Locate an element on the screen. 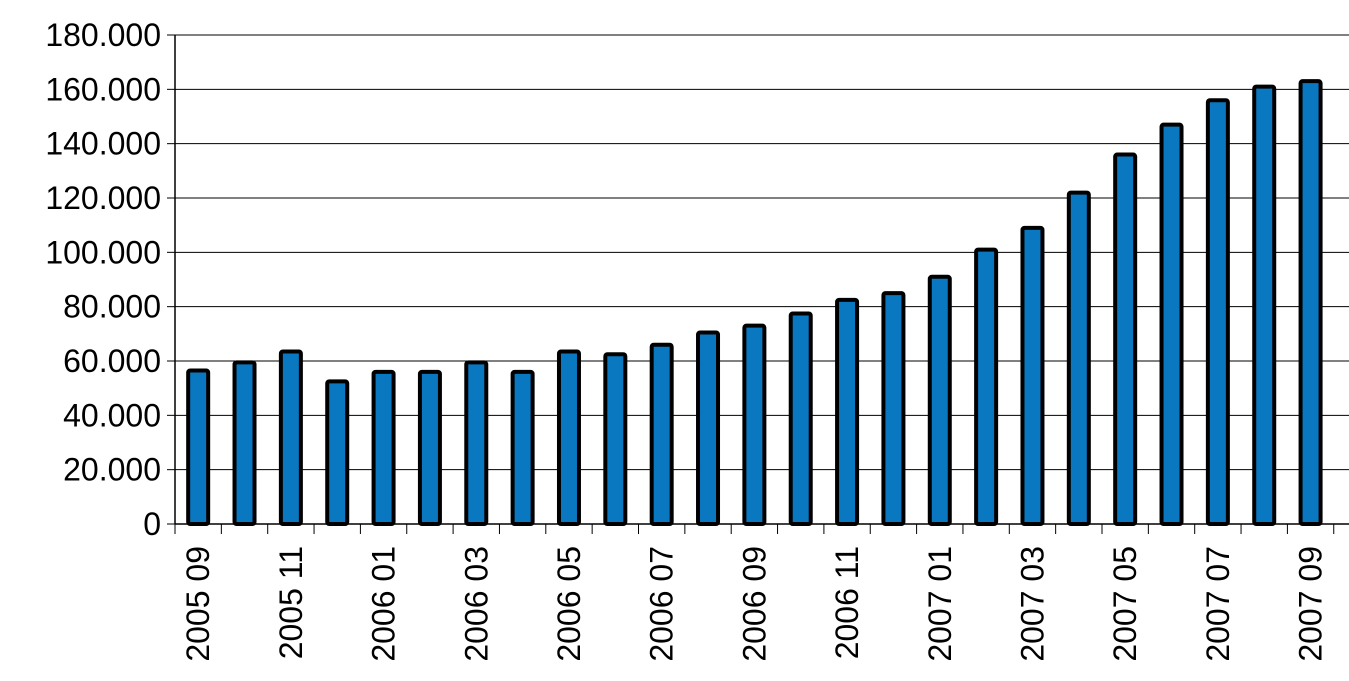 The width and height of the screenshot is (1349, 681). x-tick-label: 2007 07 is located at coordinates (1218, 604).